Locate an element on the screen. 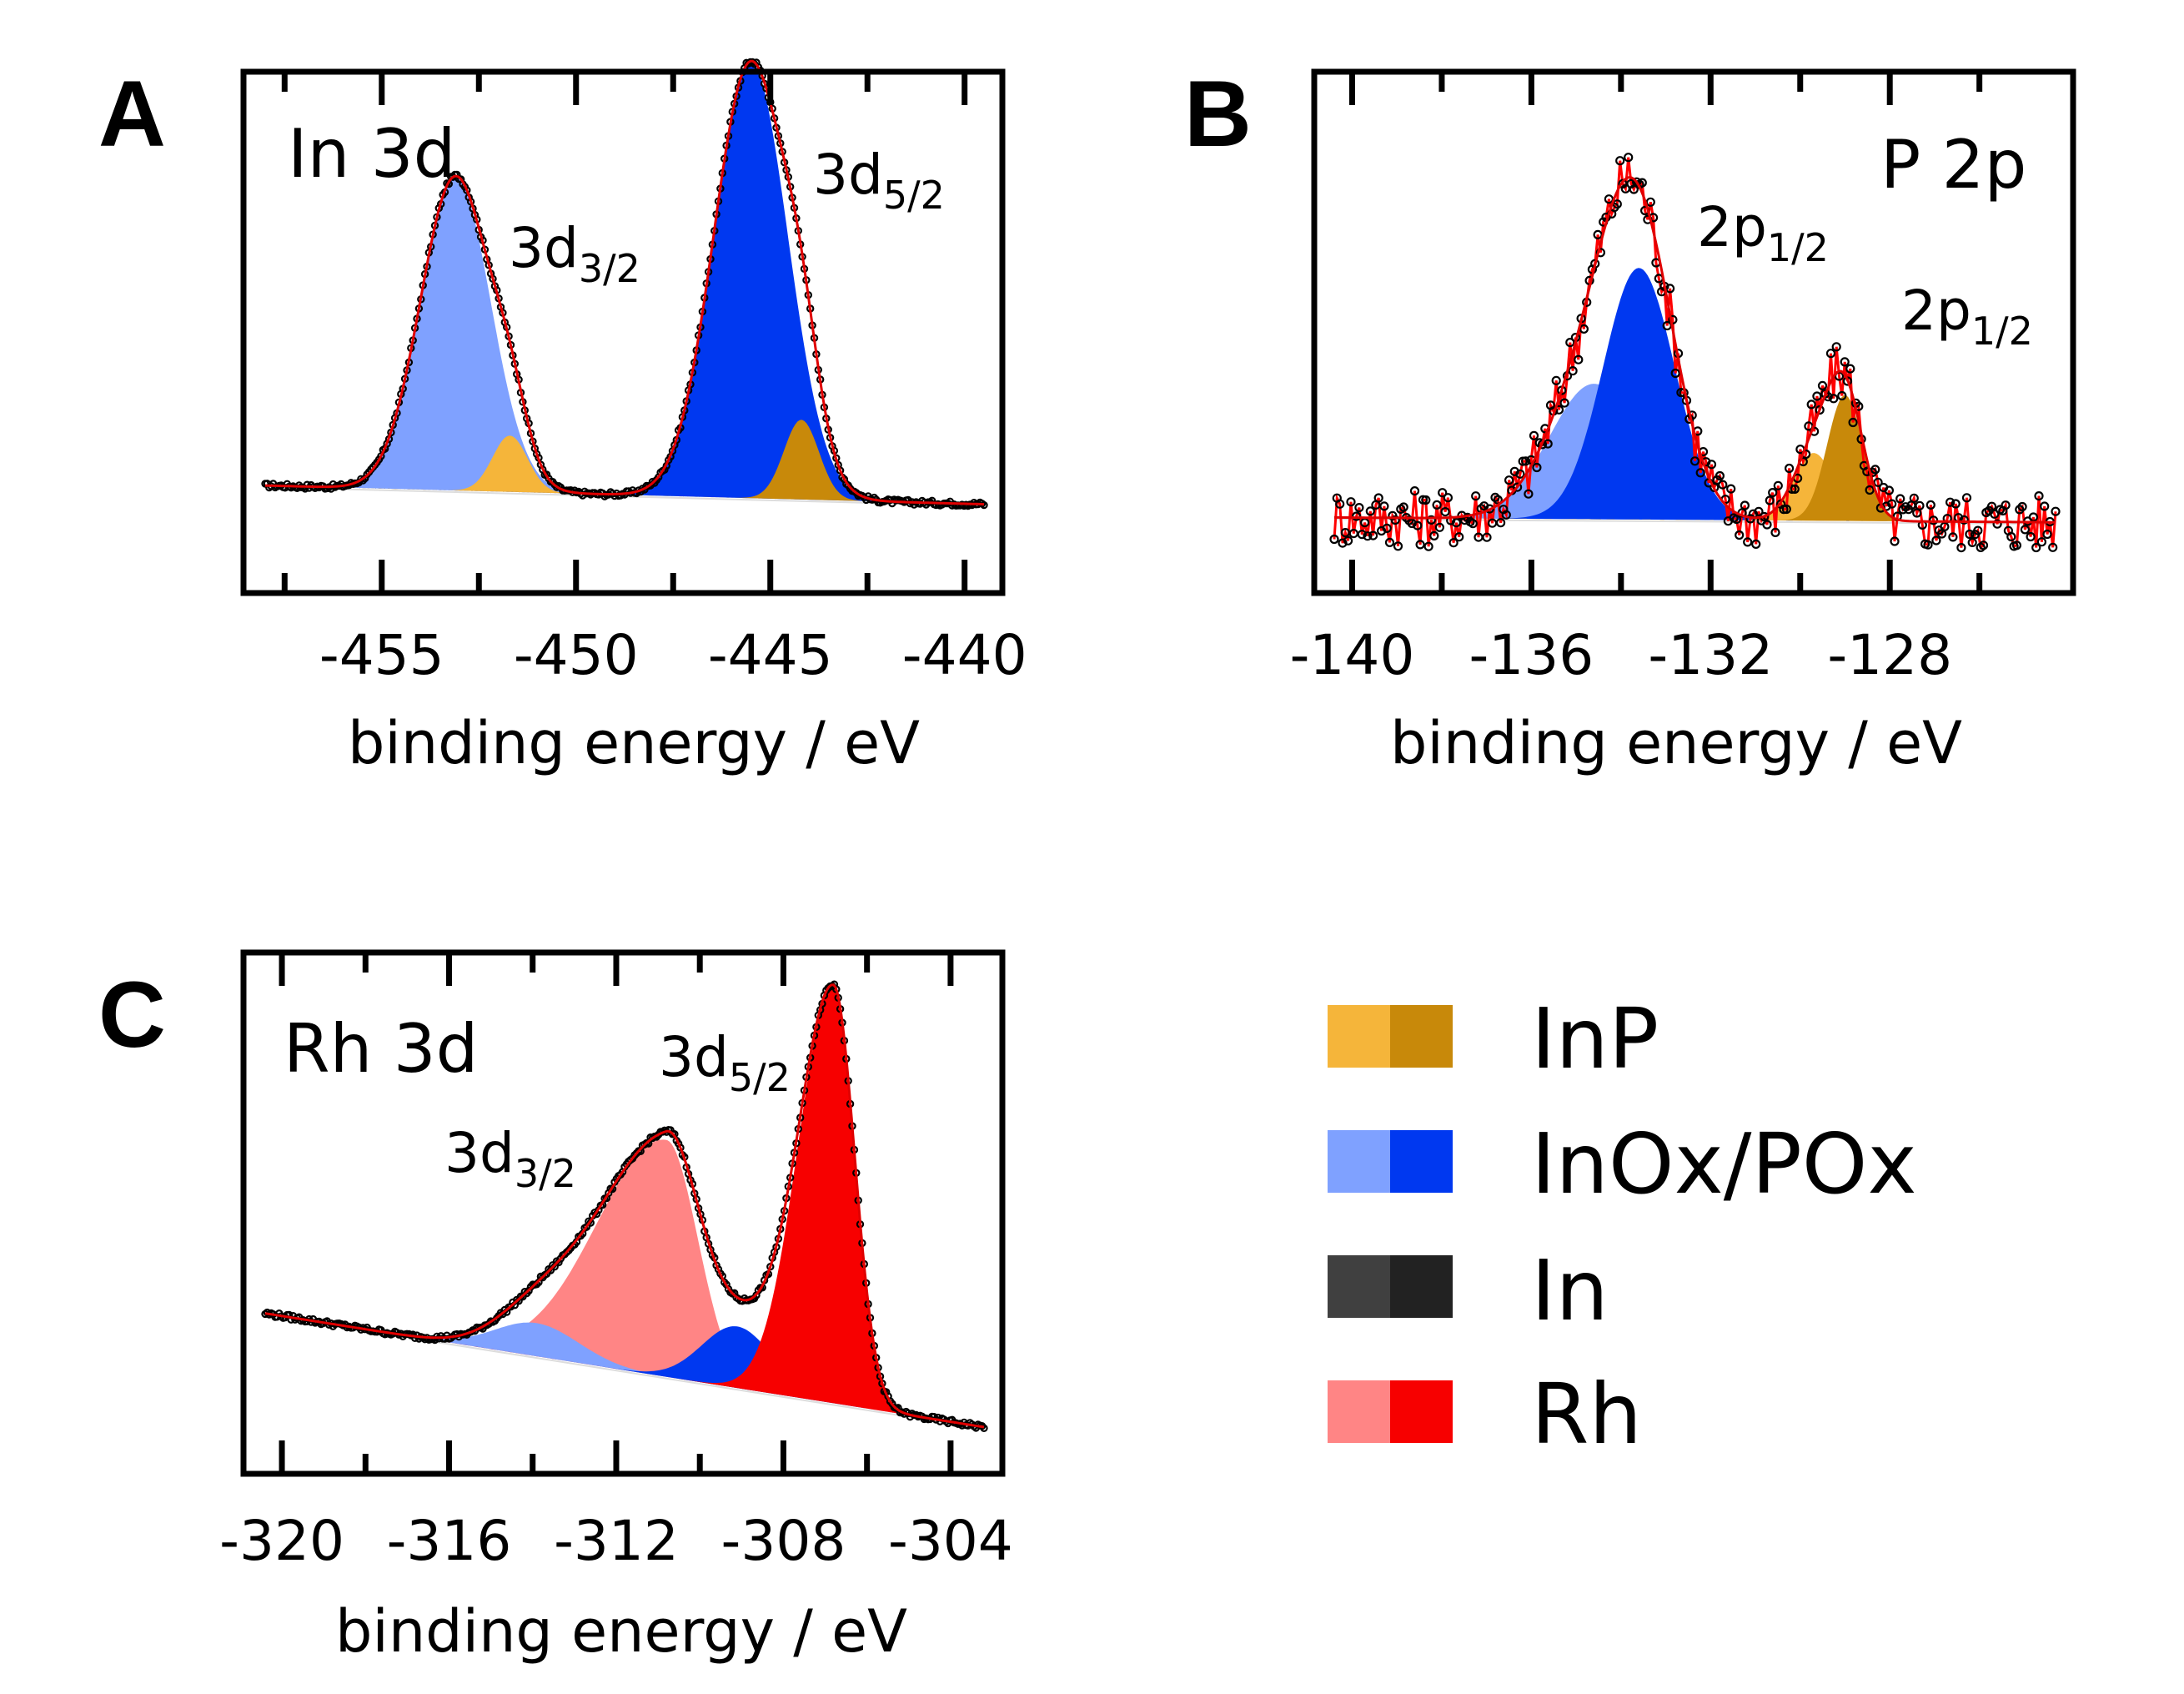 Image resolution: width=2184 pixels, height=1694 pixels. axis-ticks-b is located at coordinates (1665, 332).